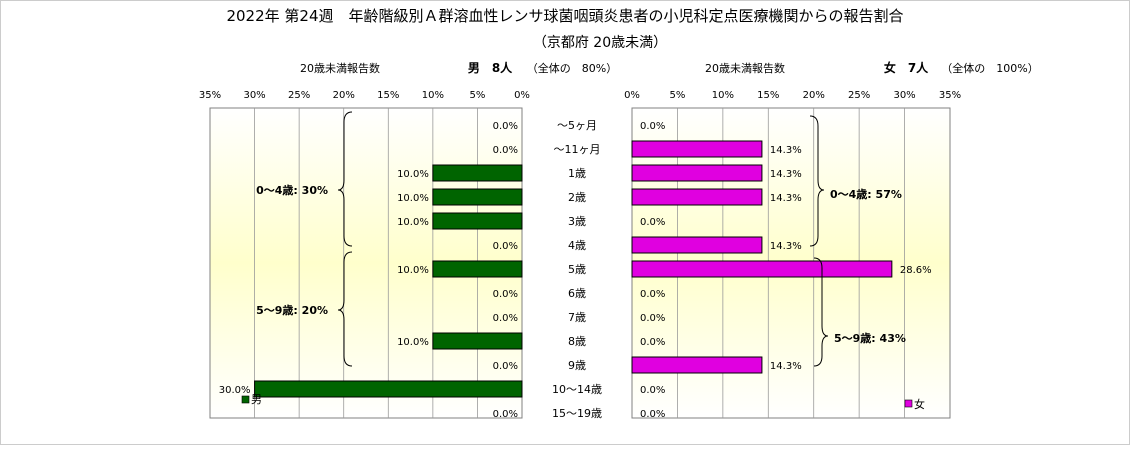  Describe the element at coordinates (577, 221) in the screenshot. I see `age-label: 3歳` at that location.